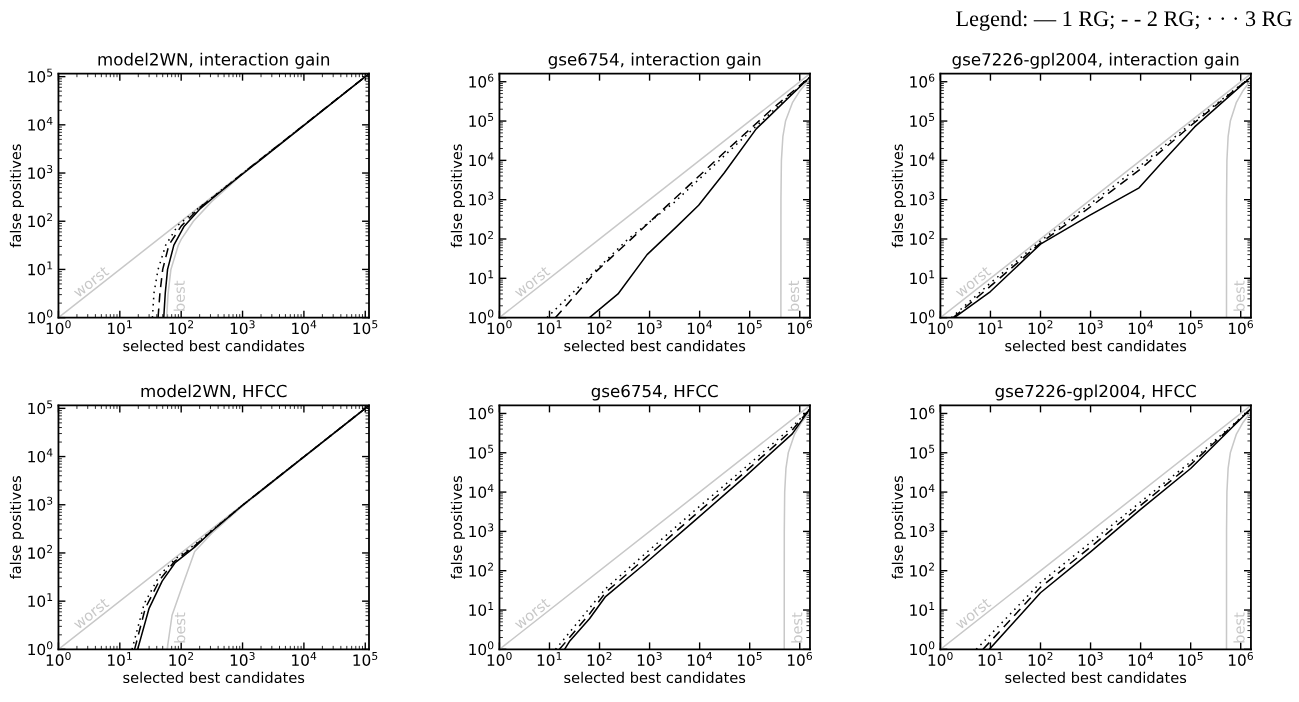 This screenshot has width=1299, height=702. I want to click on chart-title: gse7226-gpl2004, interaction gain, so click(1095, 60).